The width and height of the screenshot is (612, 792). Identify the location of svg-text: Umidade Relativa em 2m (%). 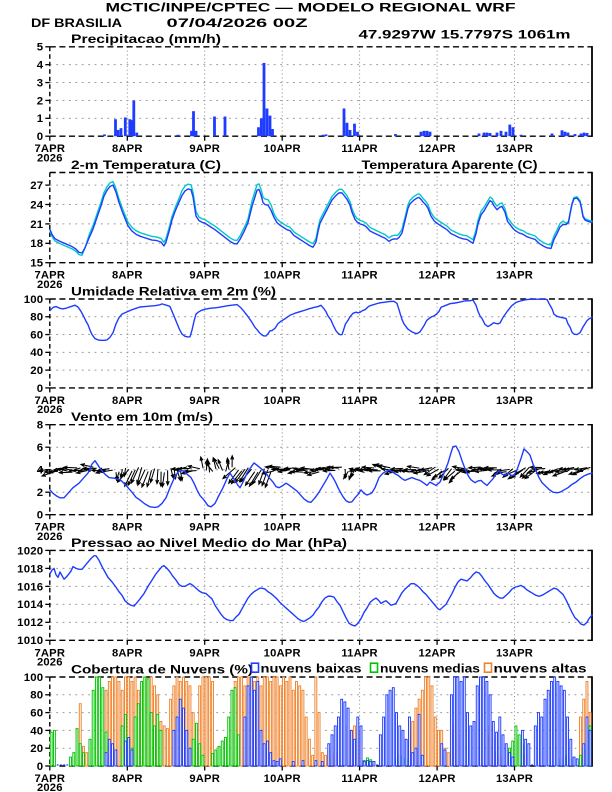
(173, 291).